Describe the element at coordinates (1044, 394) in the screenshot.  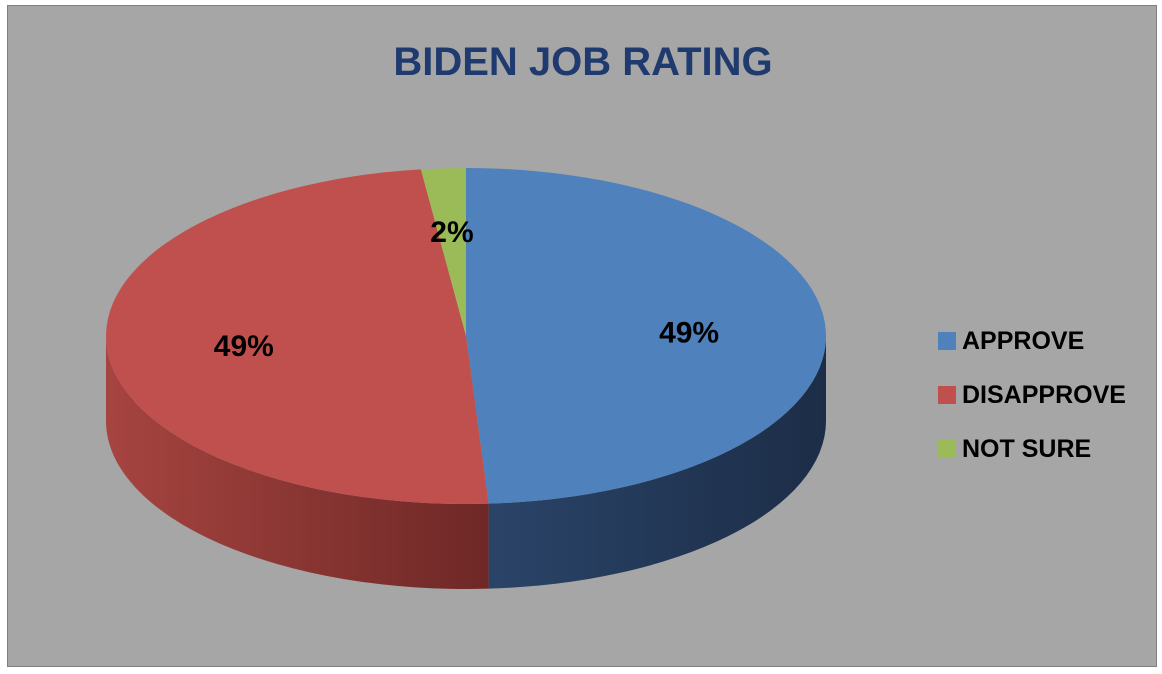
I see `legend-label-disapprove: DISAPPROVE` at that location.